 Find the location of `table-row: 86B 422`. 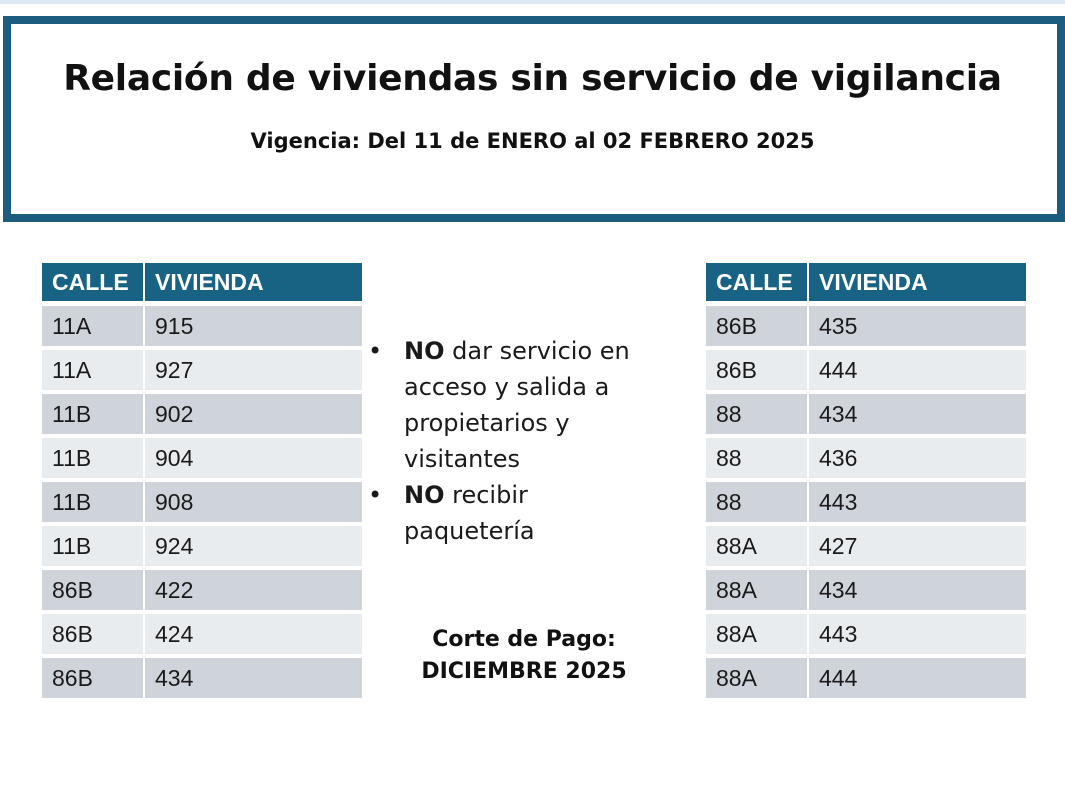

table-row: 86B 422 is located at coordinates (202, 590).